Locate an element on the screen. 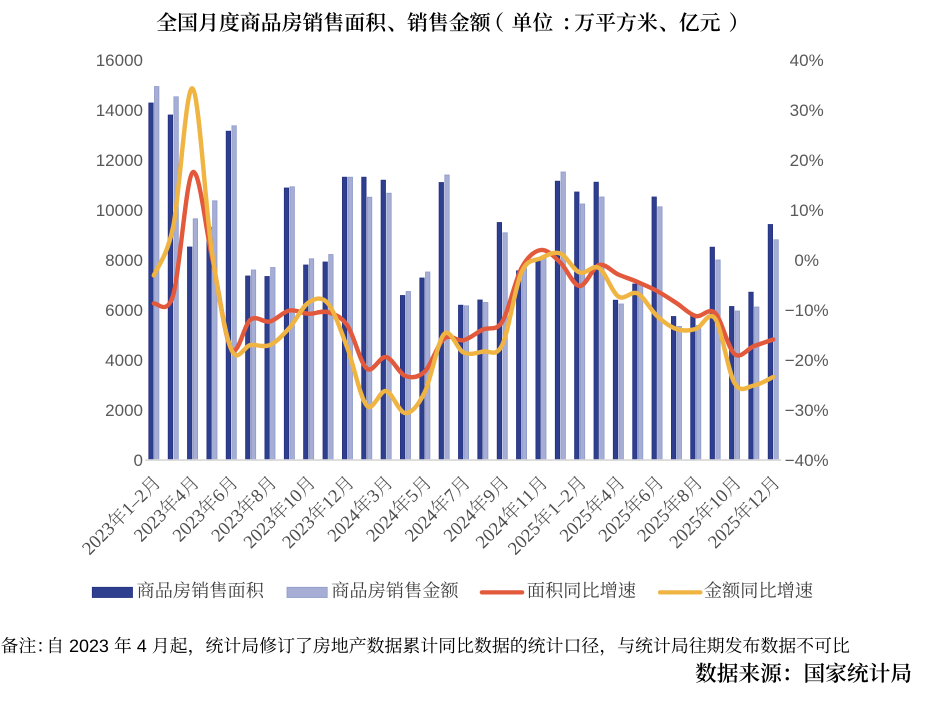  svg-text: 6000 is located at coordinates (124, 310).